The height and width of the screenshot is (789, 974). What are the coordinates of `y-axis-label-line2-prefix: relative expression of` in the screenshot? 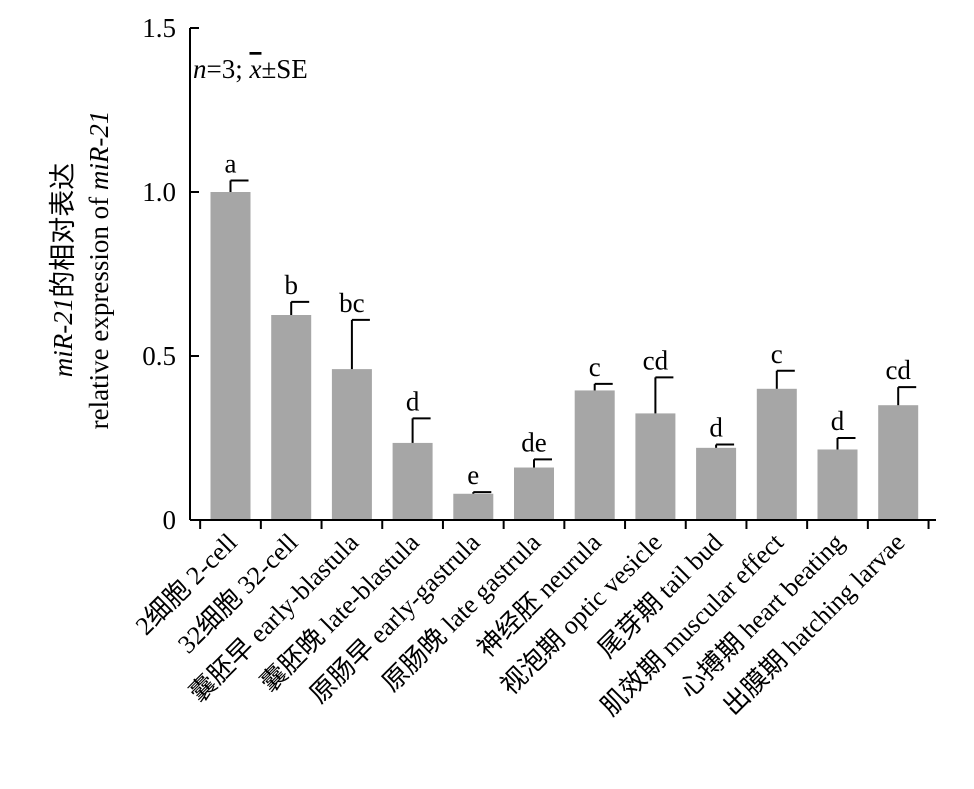 It's located at (99, 309).